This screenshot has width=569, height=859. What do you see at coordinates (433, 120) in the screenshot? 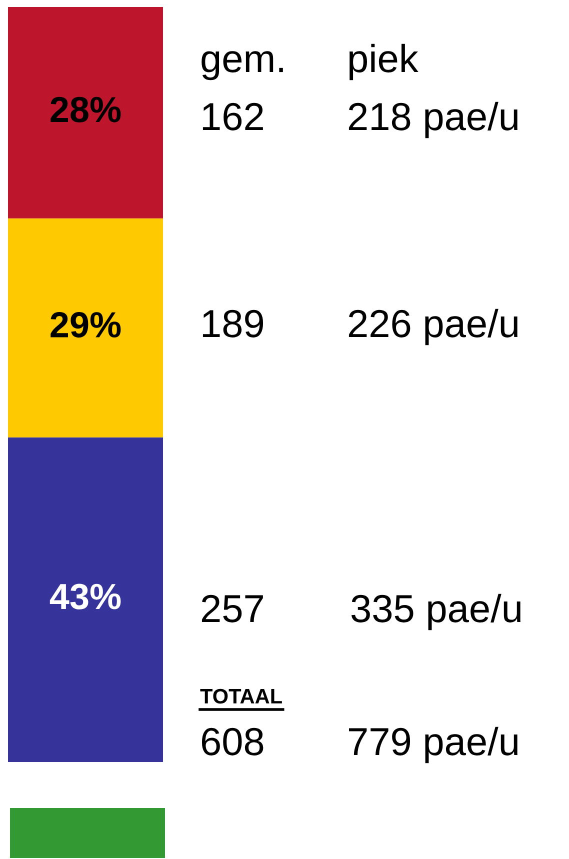
I see `text: 218 pae/u` at bounding box center [433, 120].